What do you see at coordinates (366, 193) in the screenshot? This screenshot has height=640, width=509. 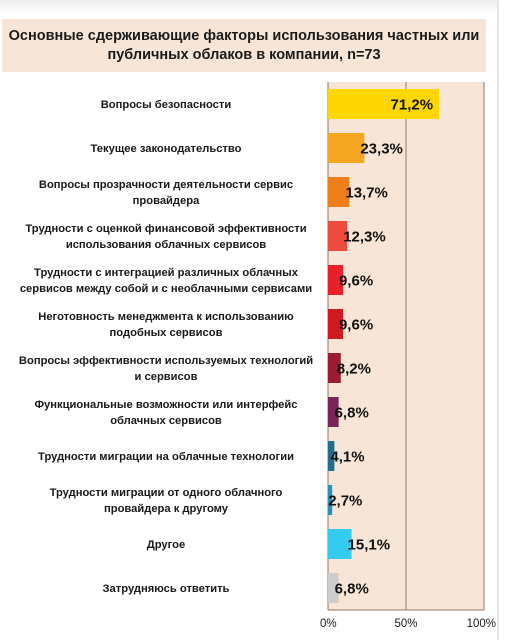 I see `value-label: 13,7%` at bounding box center [366, 193].